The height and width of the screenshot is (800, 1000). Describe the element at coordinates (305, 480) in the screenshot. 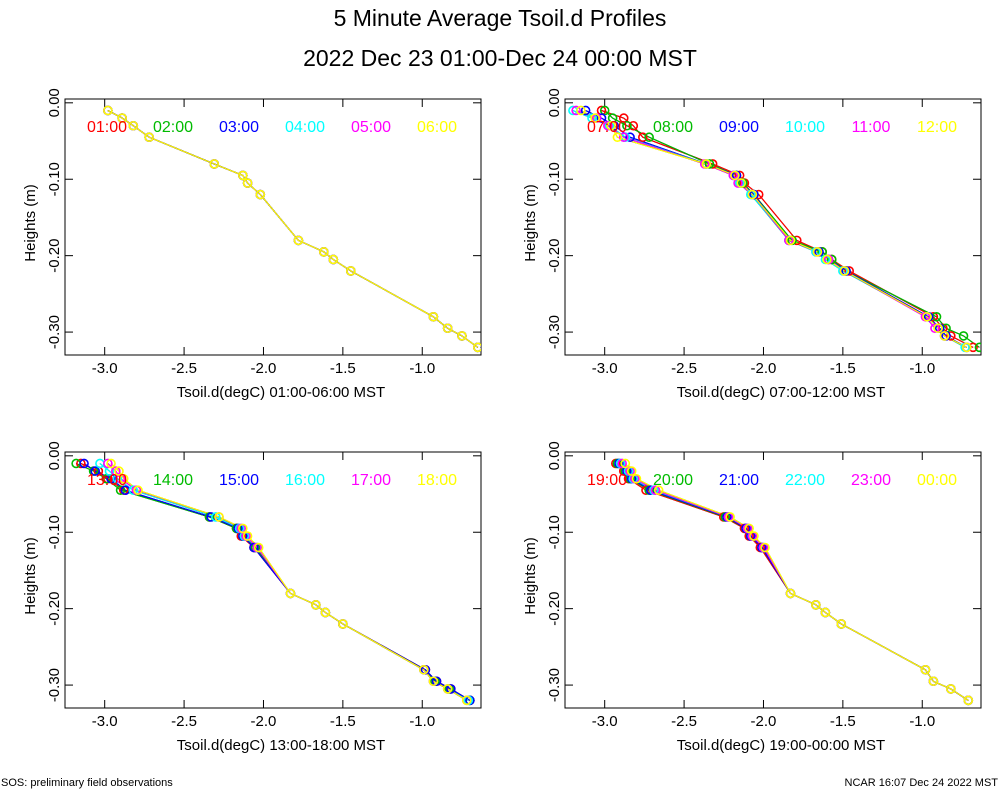

I see `legend-entry: 16:00` at that location.